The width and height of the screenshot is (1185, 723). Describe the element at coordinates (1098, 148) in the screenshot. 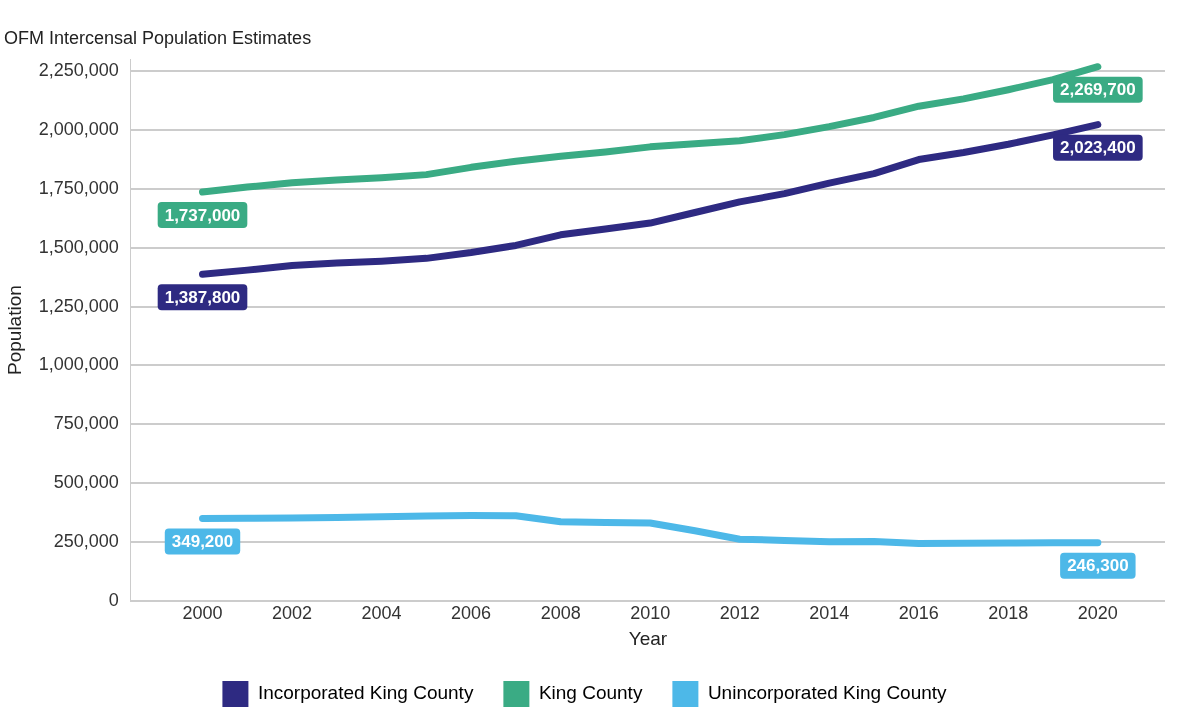

I see `data-label: 2,023,400` at that location.